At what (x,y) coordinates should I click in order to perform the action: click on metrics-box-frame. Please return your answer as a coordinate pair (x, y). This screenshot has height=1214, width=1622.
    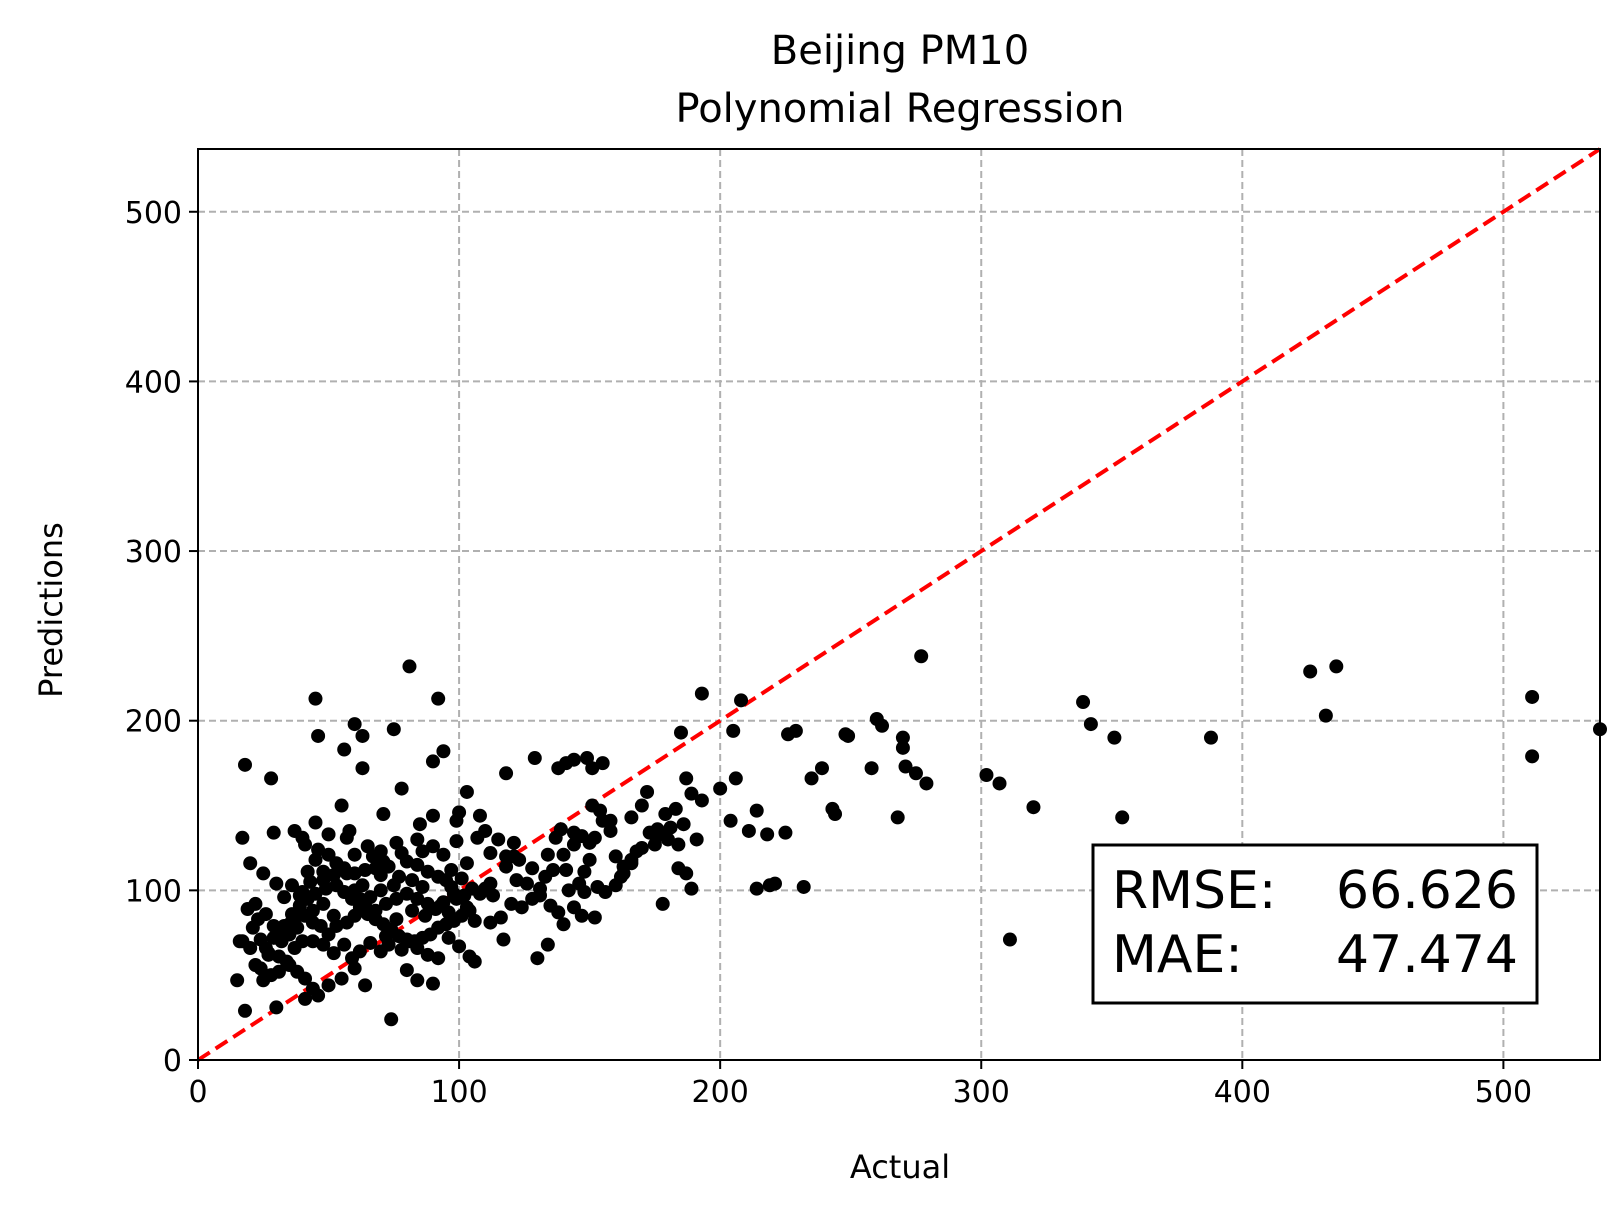
    Looking at the image, I should click on (1315, 924).